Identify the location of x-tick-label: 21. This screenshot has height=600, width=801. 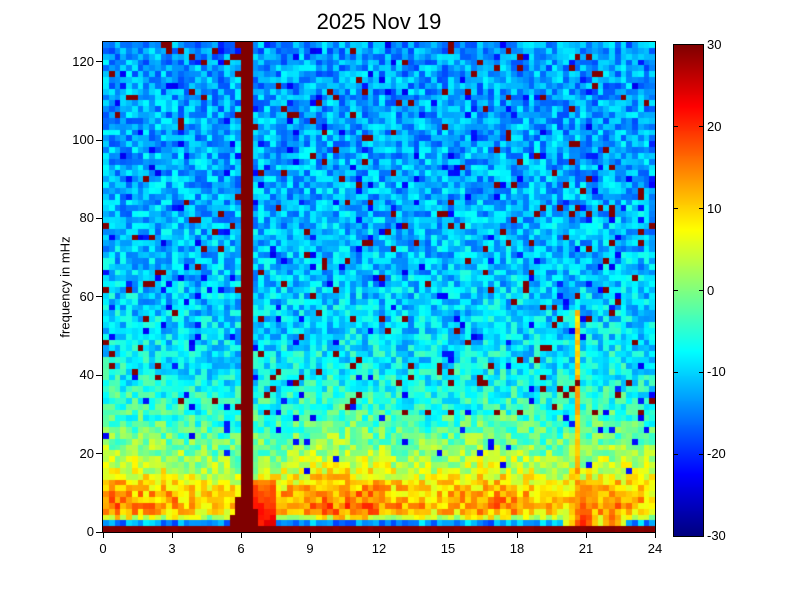
(586, 548).